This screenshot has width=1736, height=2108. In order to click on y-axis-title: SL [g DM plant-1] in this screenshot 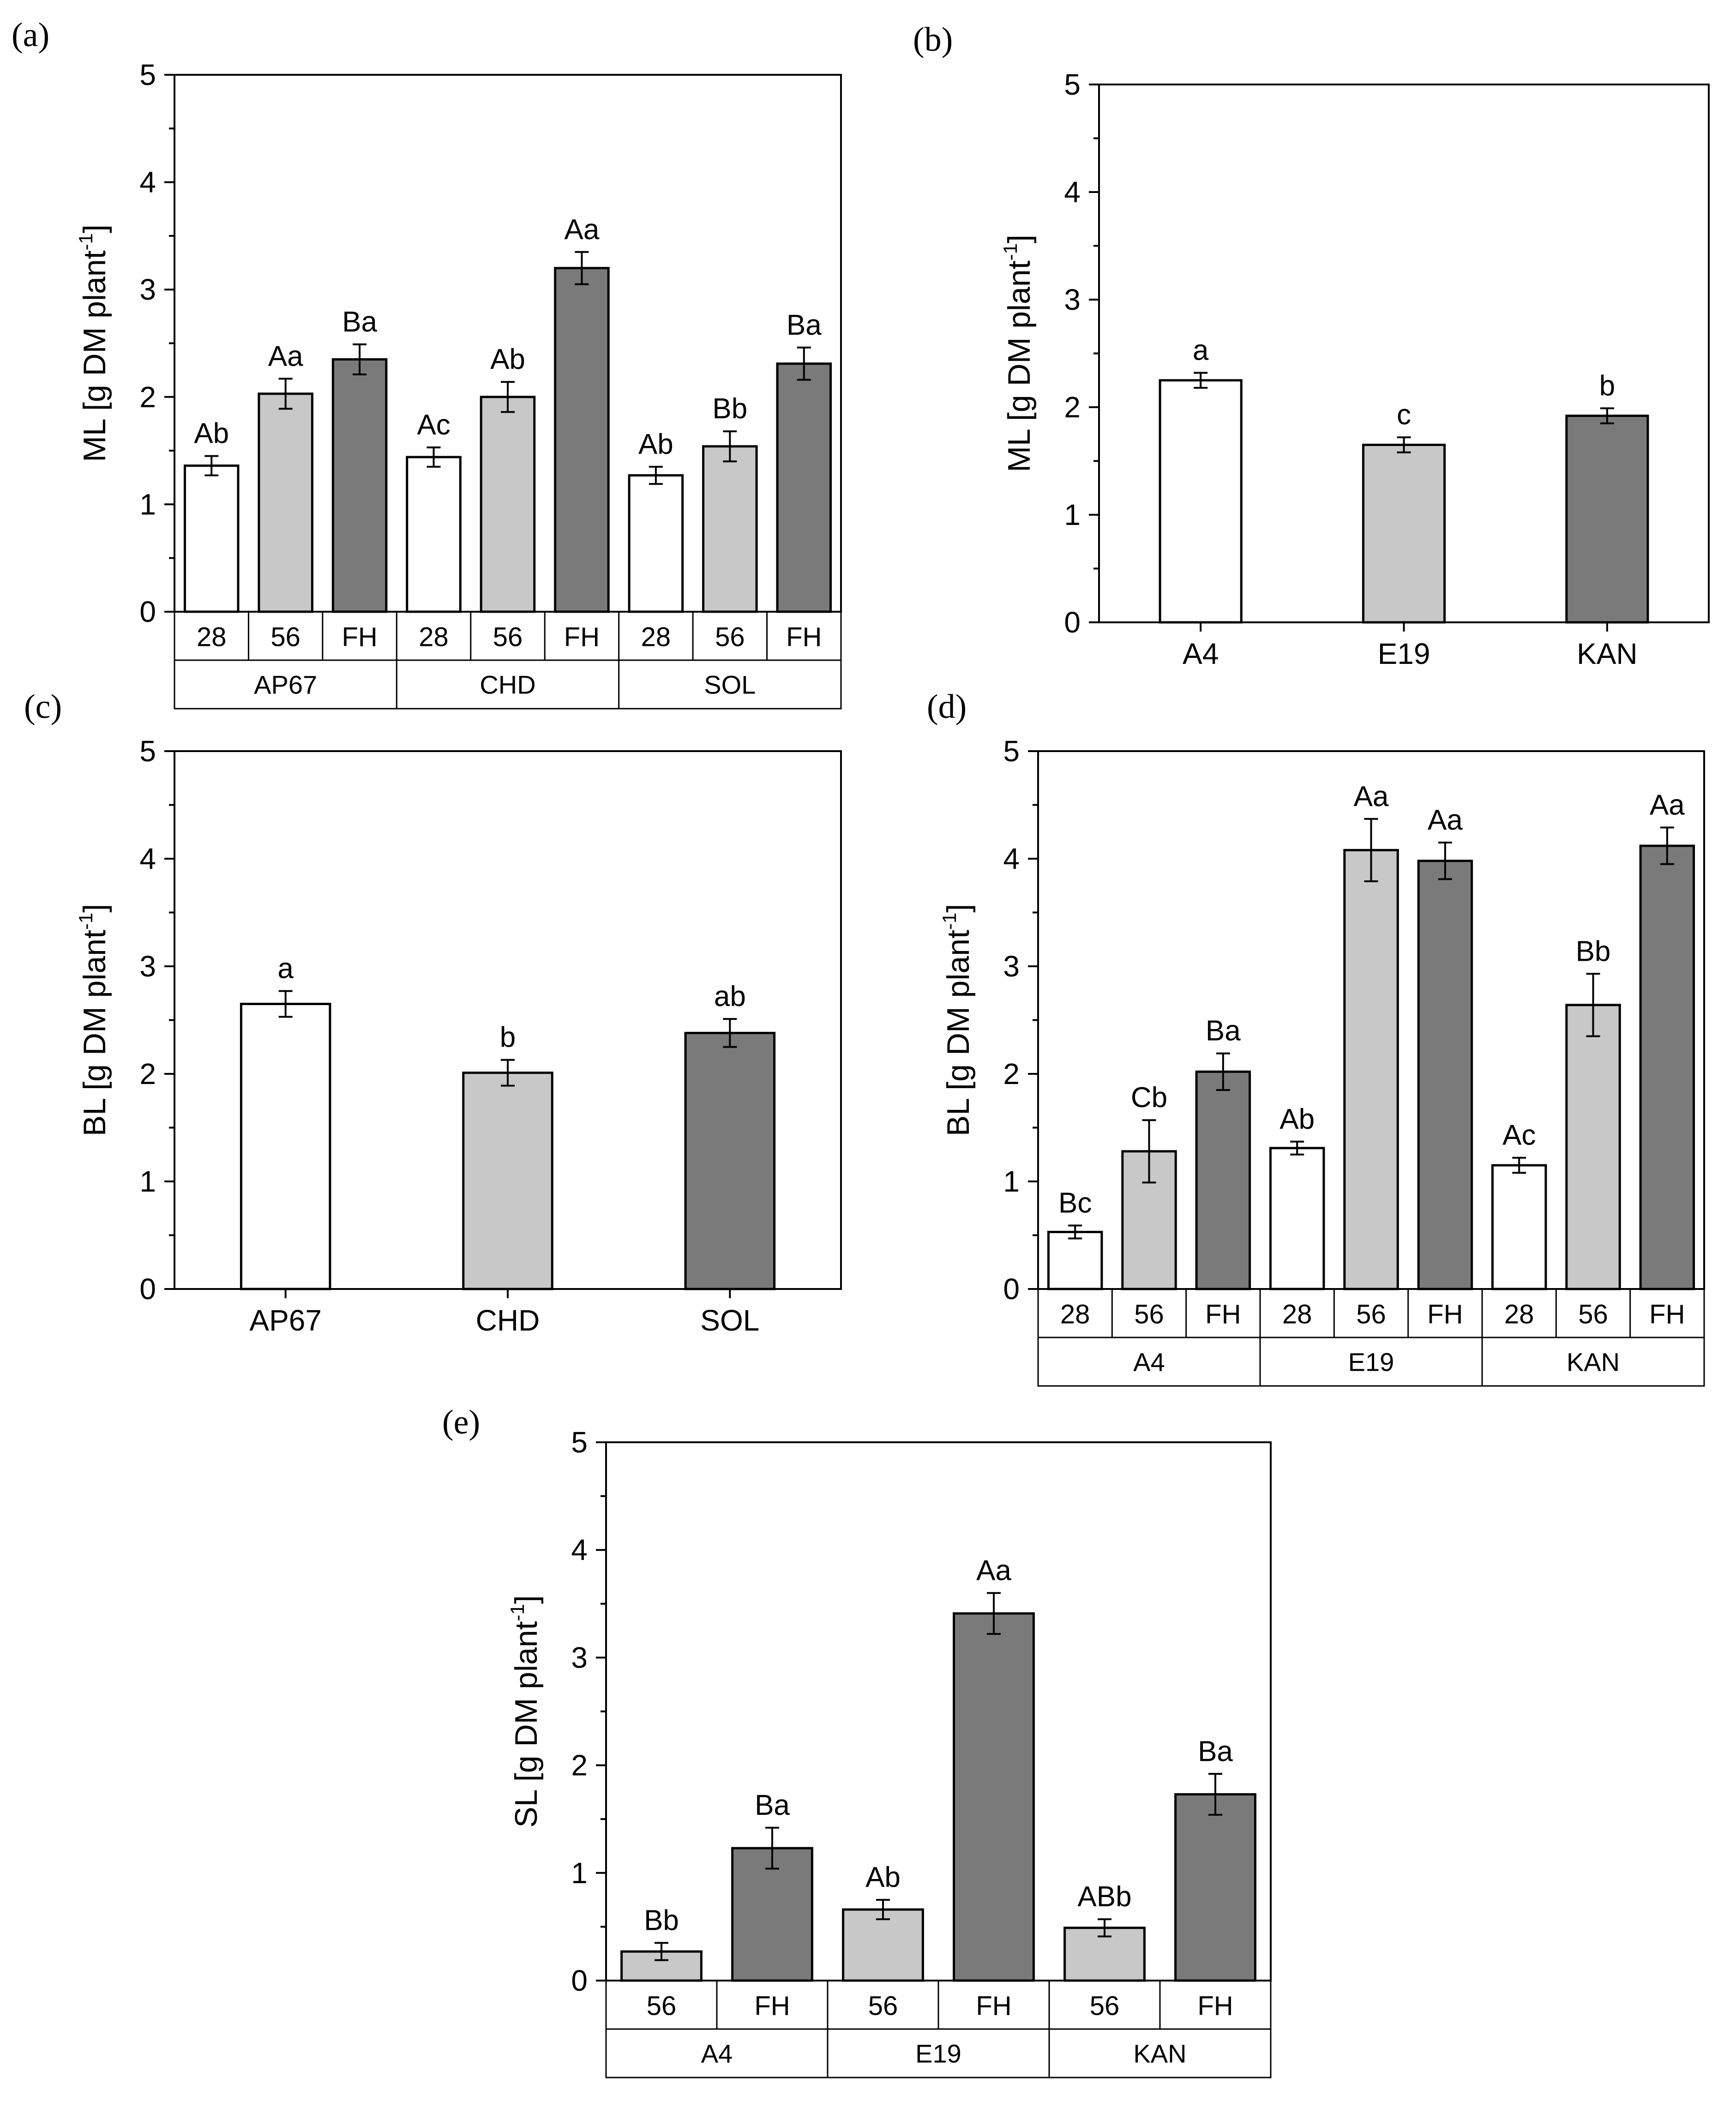, I will do `click(525, 1711)`.